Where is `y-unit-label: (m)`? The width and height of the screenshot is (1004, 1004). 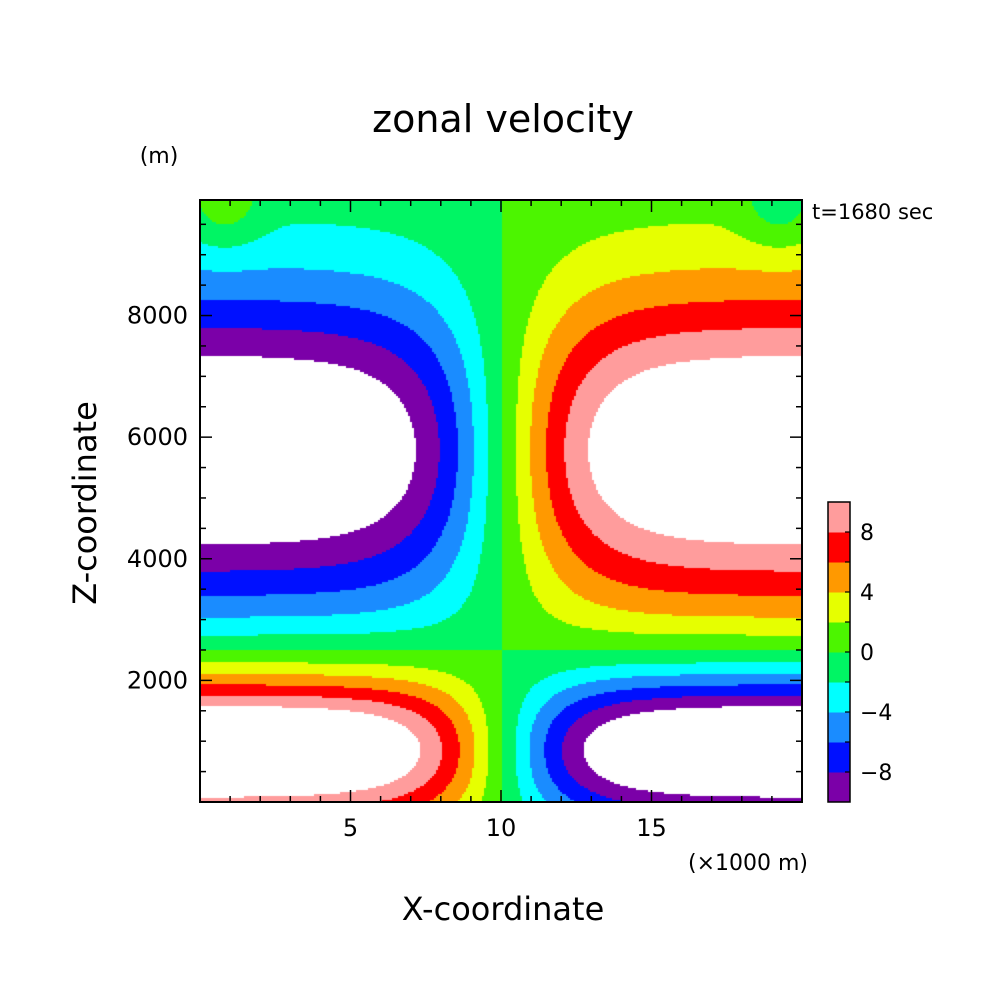
y-unit-label: (m) is located at coordinates (159, 156).